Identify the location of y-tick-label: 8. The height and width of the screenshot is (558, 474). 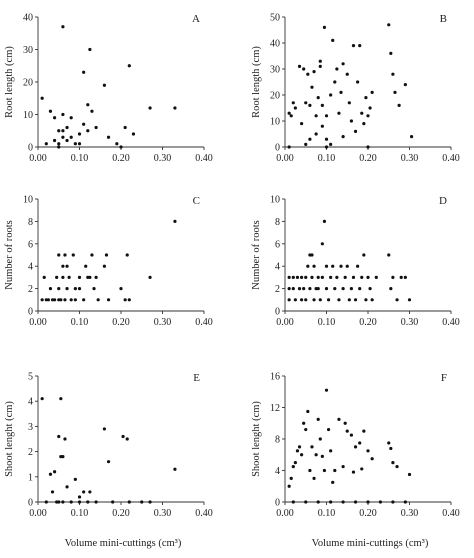
(277, 222).